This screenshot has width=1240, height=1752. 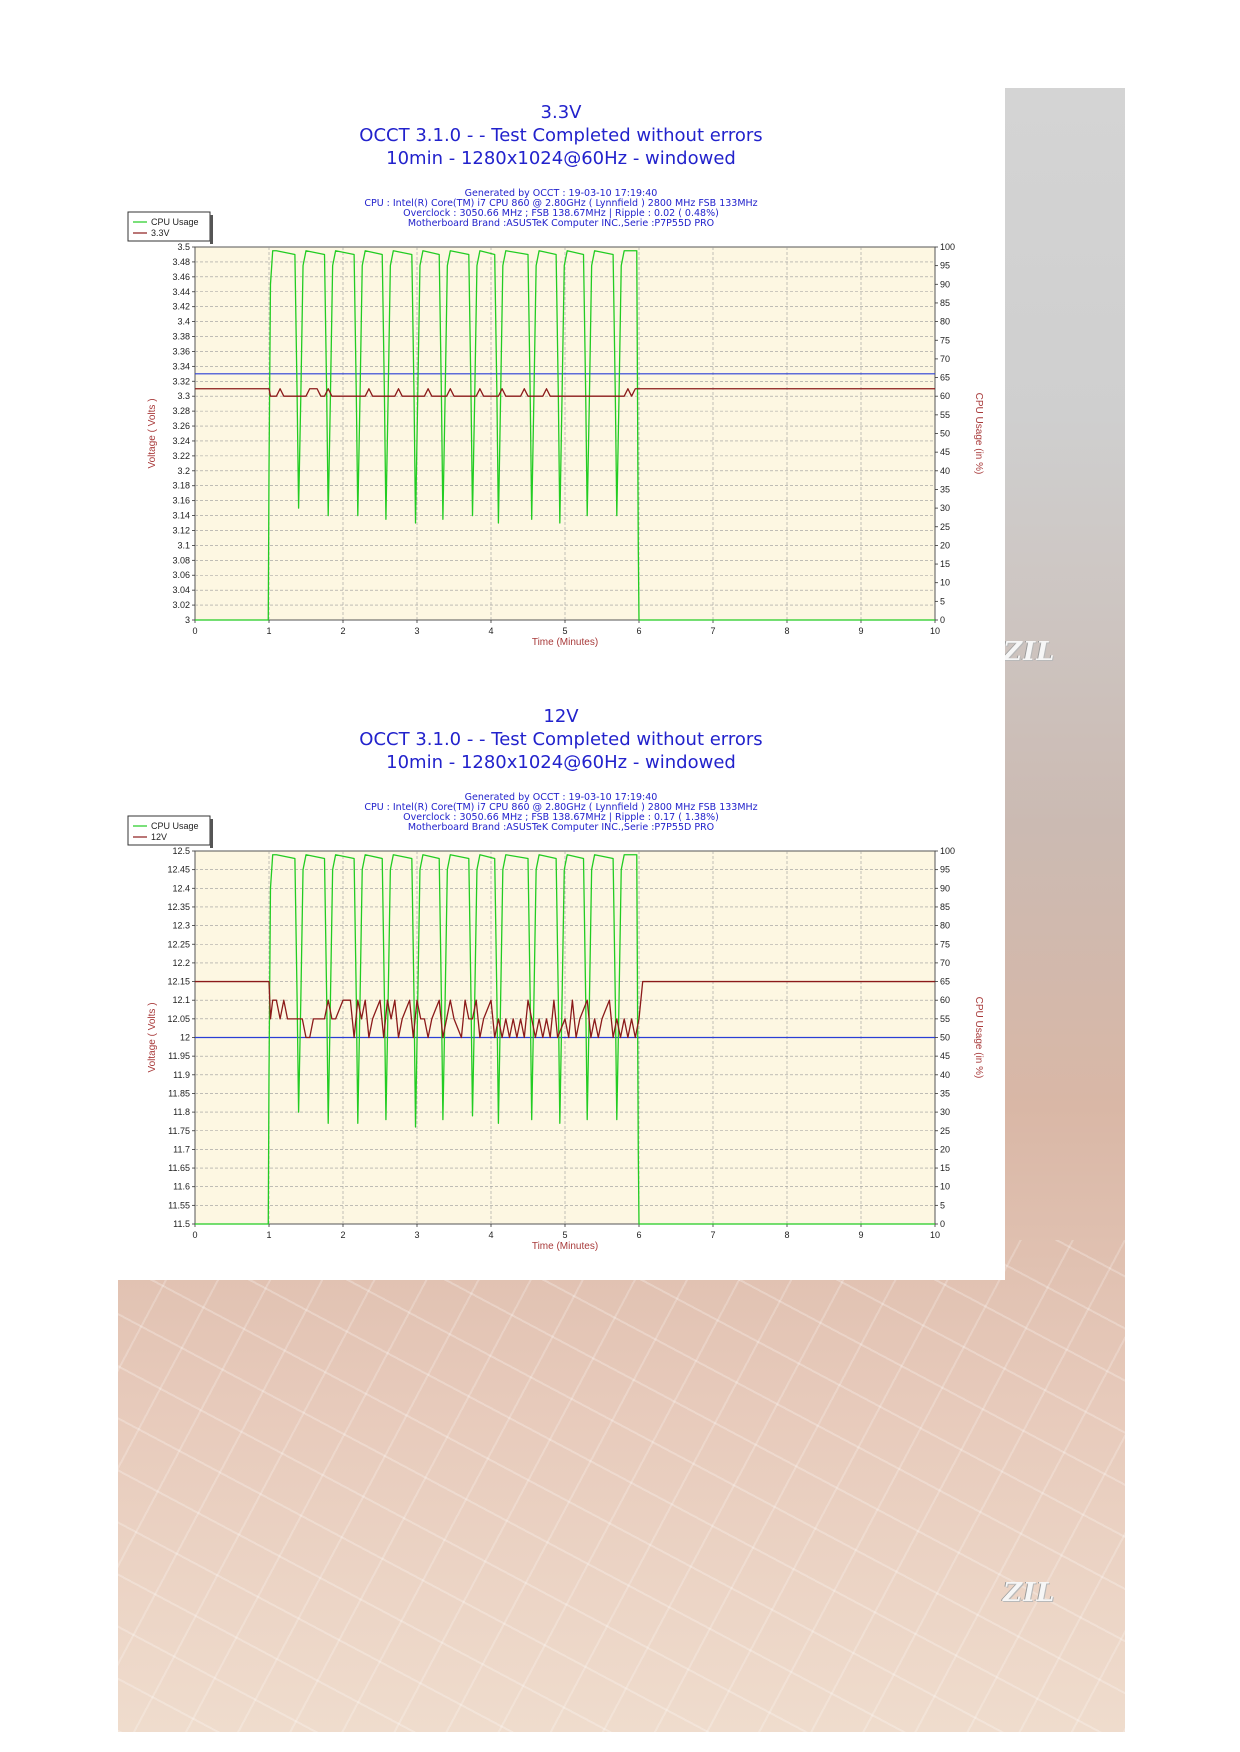 What do you see at coordinates (178, 1019) in the screenshot?
I see `y-tick-label: 12.05` at bounding box center [178, 1019].